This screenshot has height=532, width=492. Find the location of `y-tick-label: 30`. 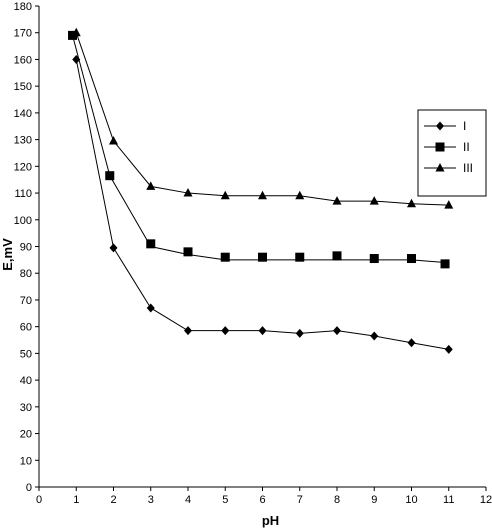

y-tick-label: 30 is located at coordinates (26, 408).